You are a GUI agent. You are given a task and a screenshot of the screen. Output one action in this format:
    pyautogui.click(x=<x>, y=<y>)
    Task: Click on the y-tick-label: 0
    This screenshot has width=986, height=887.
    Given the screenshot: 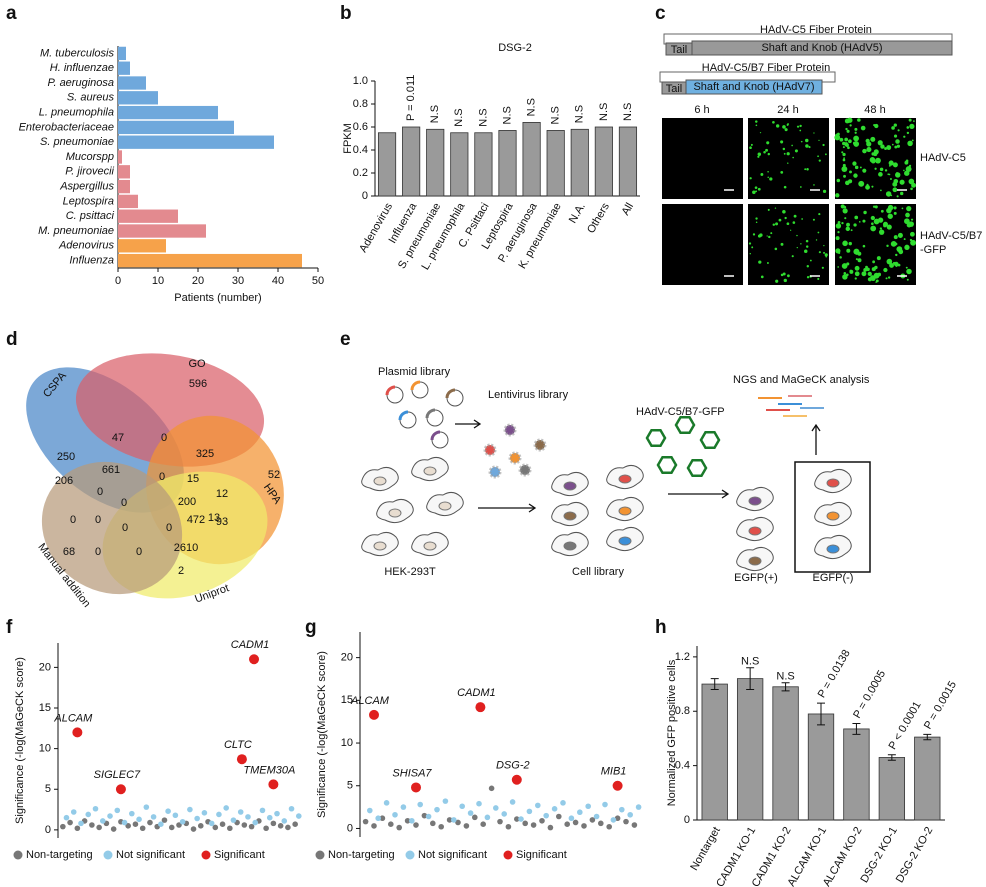 What is the action you would take?
    pyautogui.click(x=48, y=830)
    